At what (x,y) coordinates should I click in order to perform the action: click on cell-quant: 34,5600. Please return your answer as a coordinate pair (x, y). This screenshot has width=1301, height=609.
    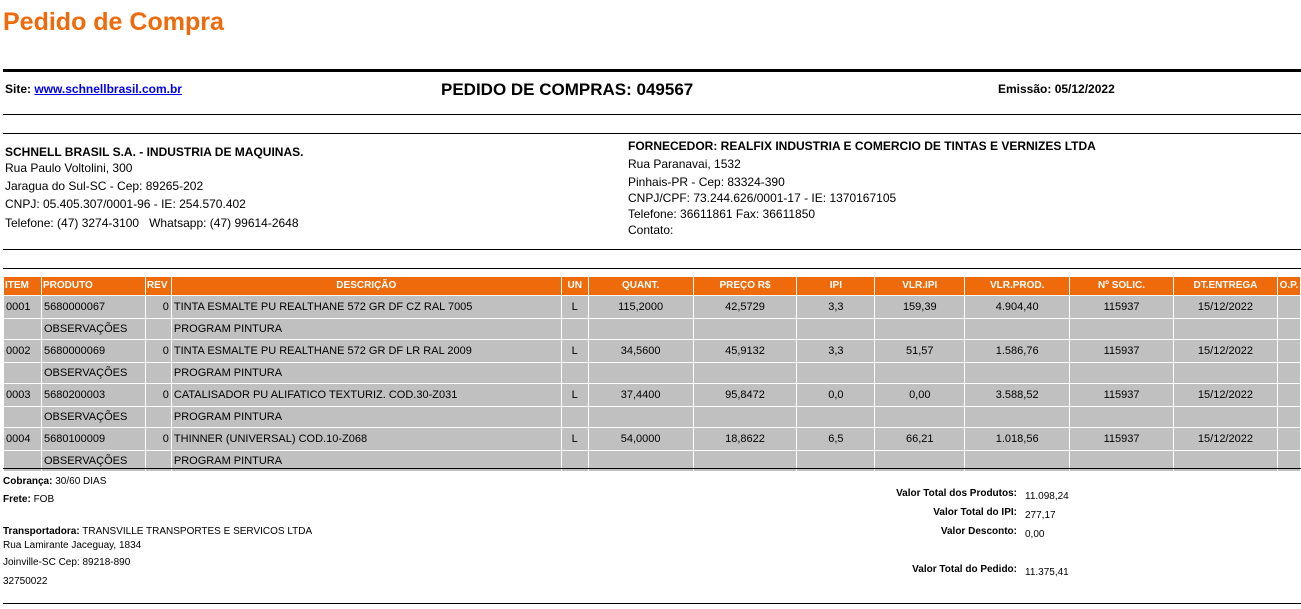
    Looking at the image, I should click on (640, 351).